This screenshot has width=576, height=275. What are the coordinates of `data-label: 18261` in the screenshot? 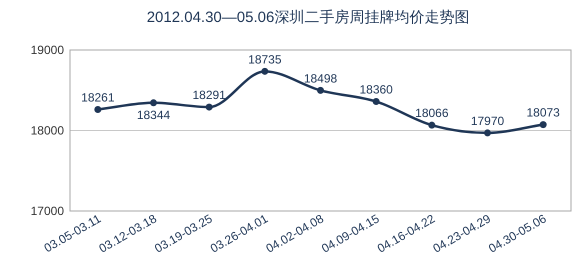 It's located at (98, 97).